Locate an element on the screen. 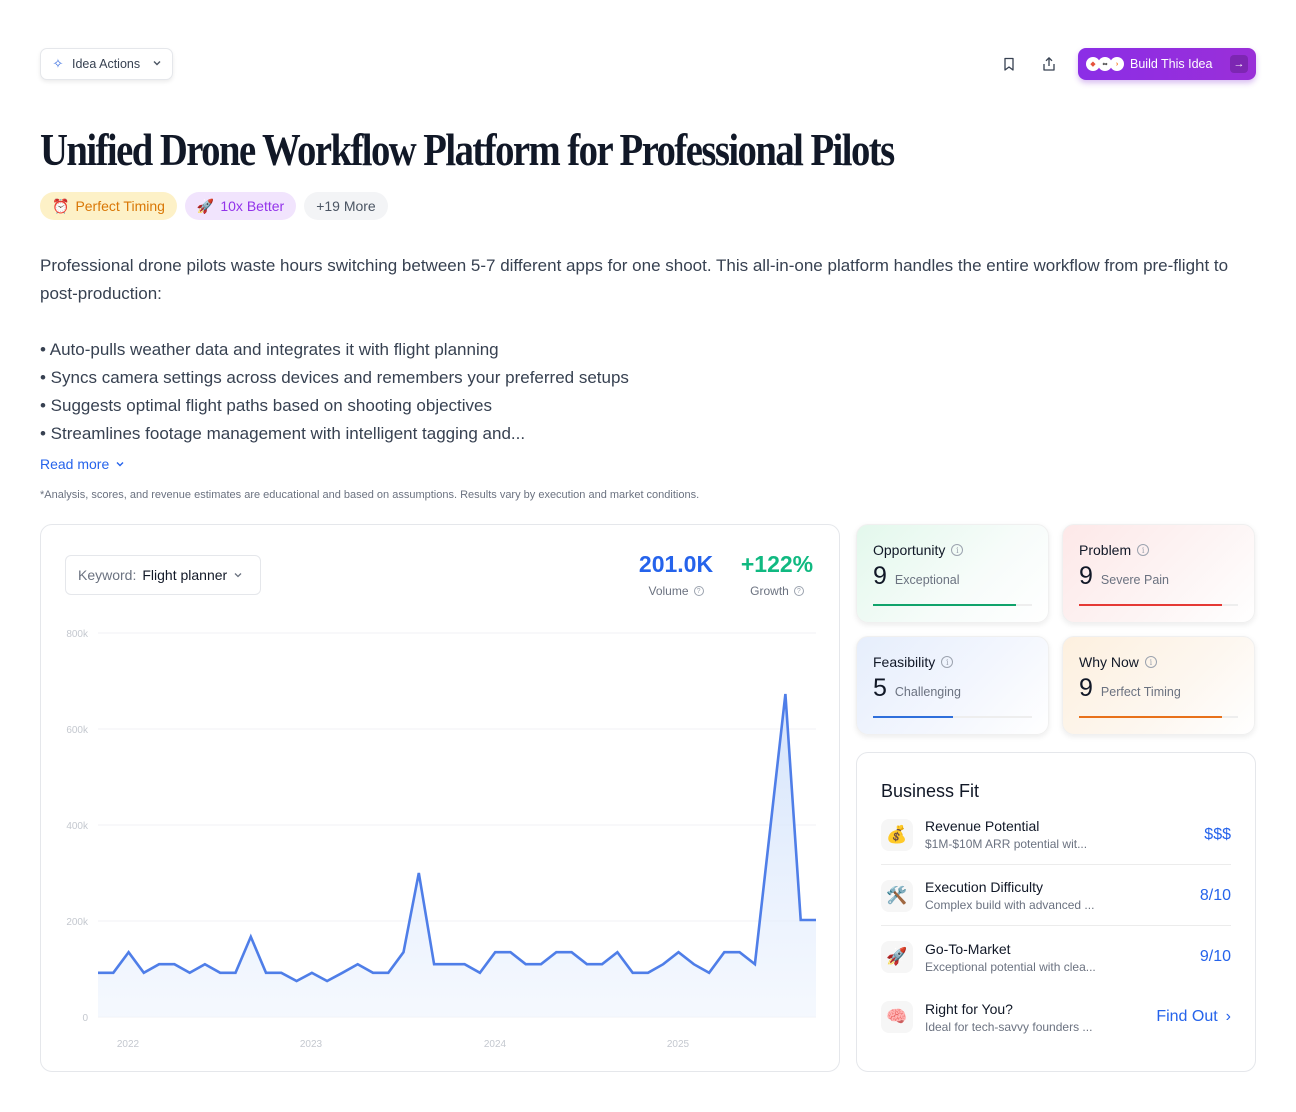 This screenshot has height=1112, width=1296. tag-list: ⏰ Perfect Timing 🚀 10x Better +19 More is located at coordinates (214, 206).